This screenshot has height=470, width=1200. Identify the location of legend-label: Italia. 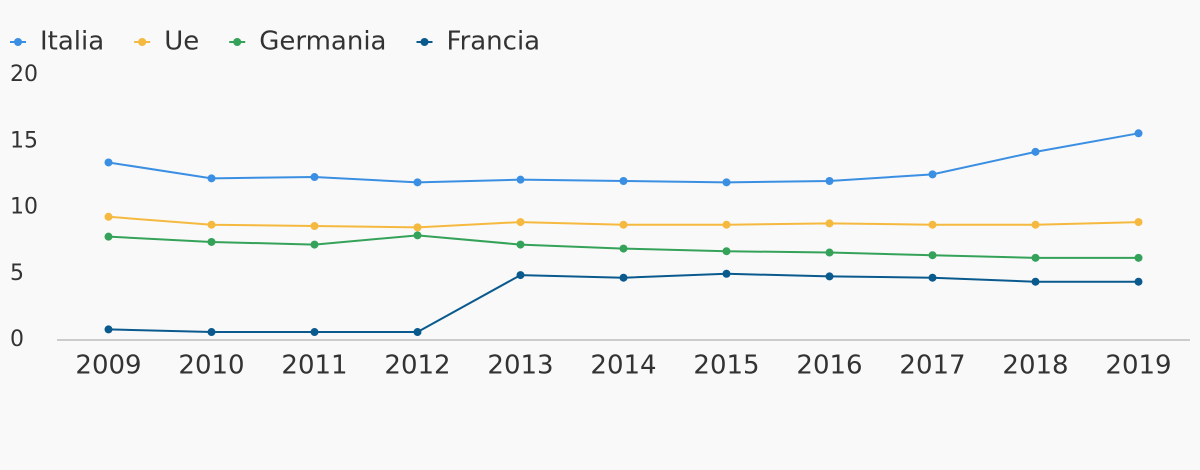
(72, 42).